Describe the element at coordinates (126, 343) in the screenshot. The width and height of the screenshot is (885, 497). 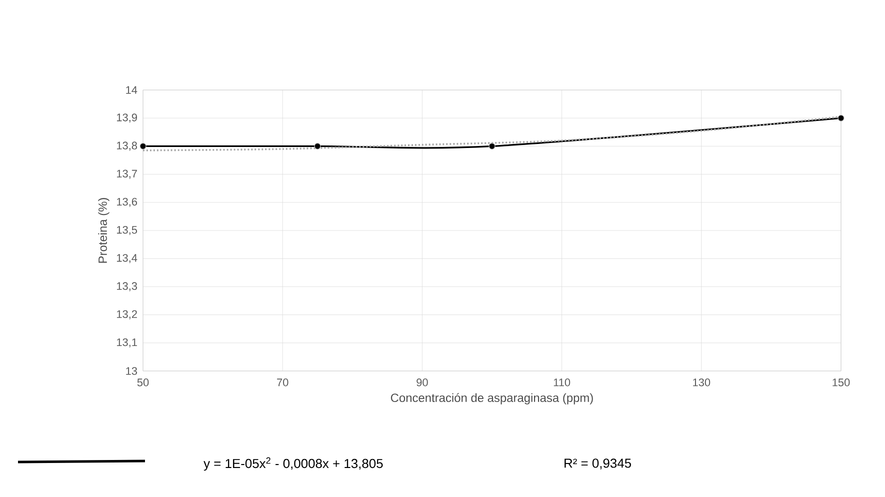
I see `y-tick-label: 13,1` at that location.